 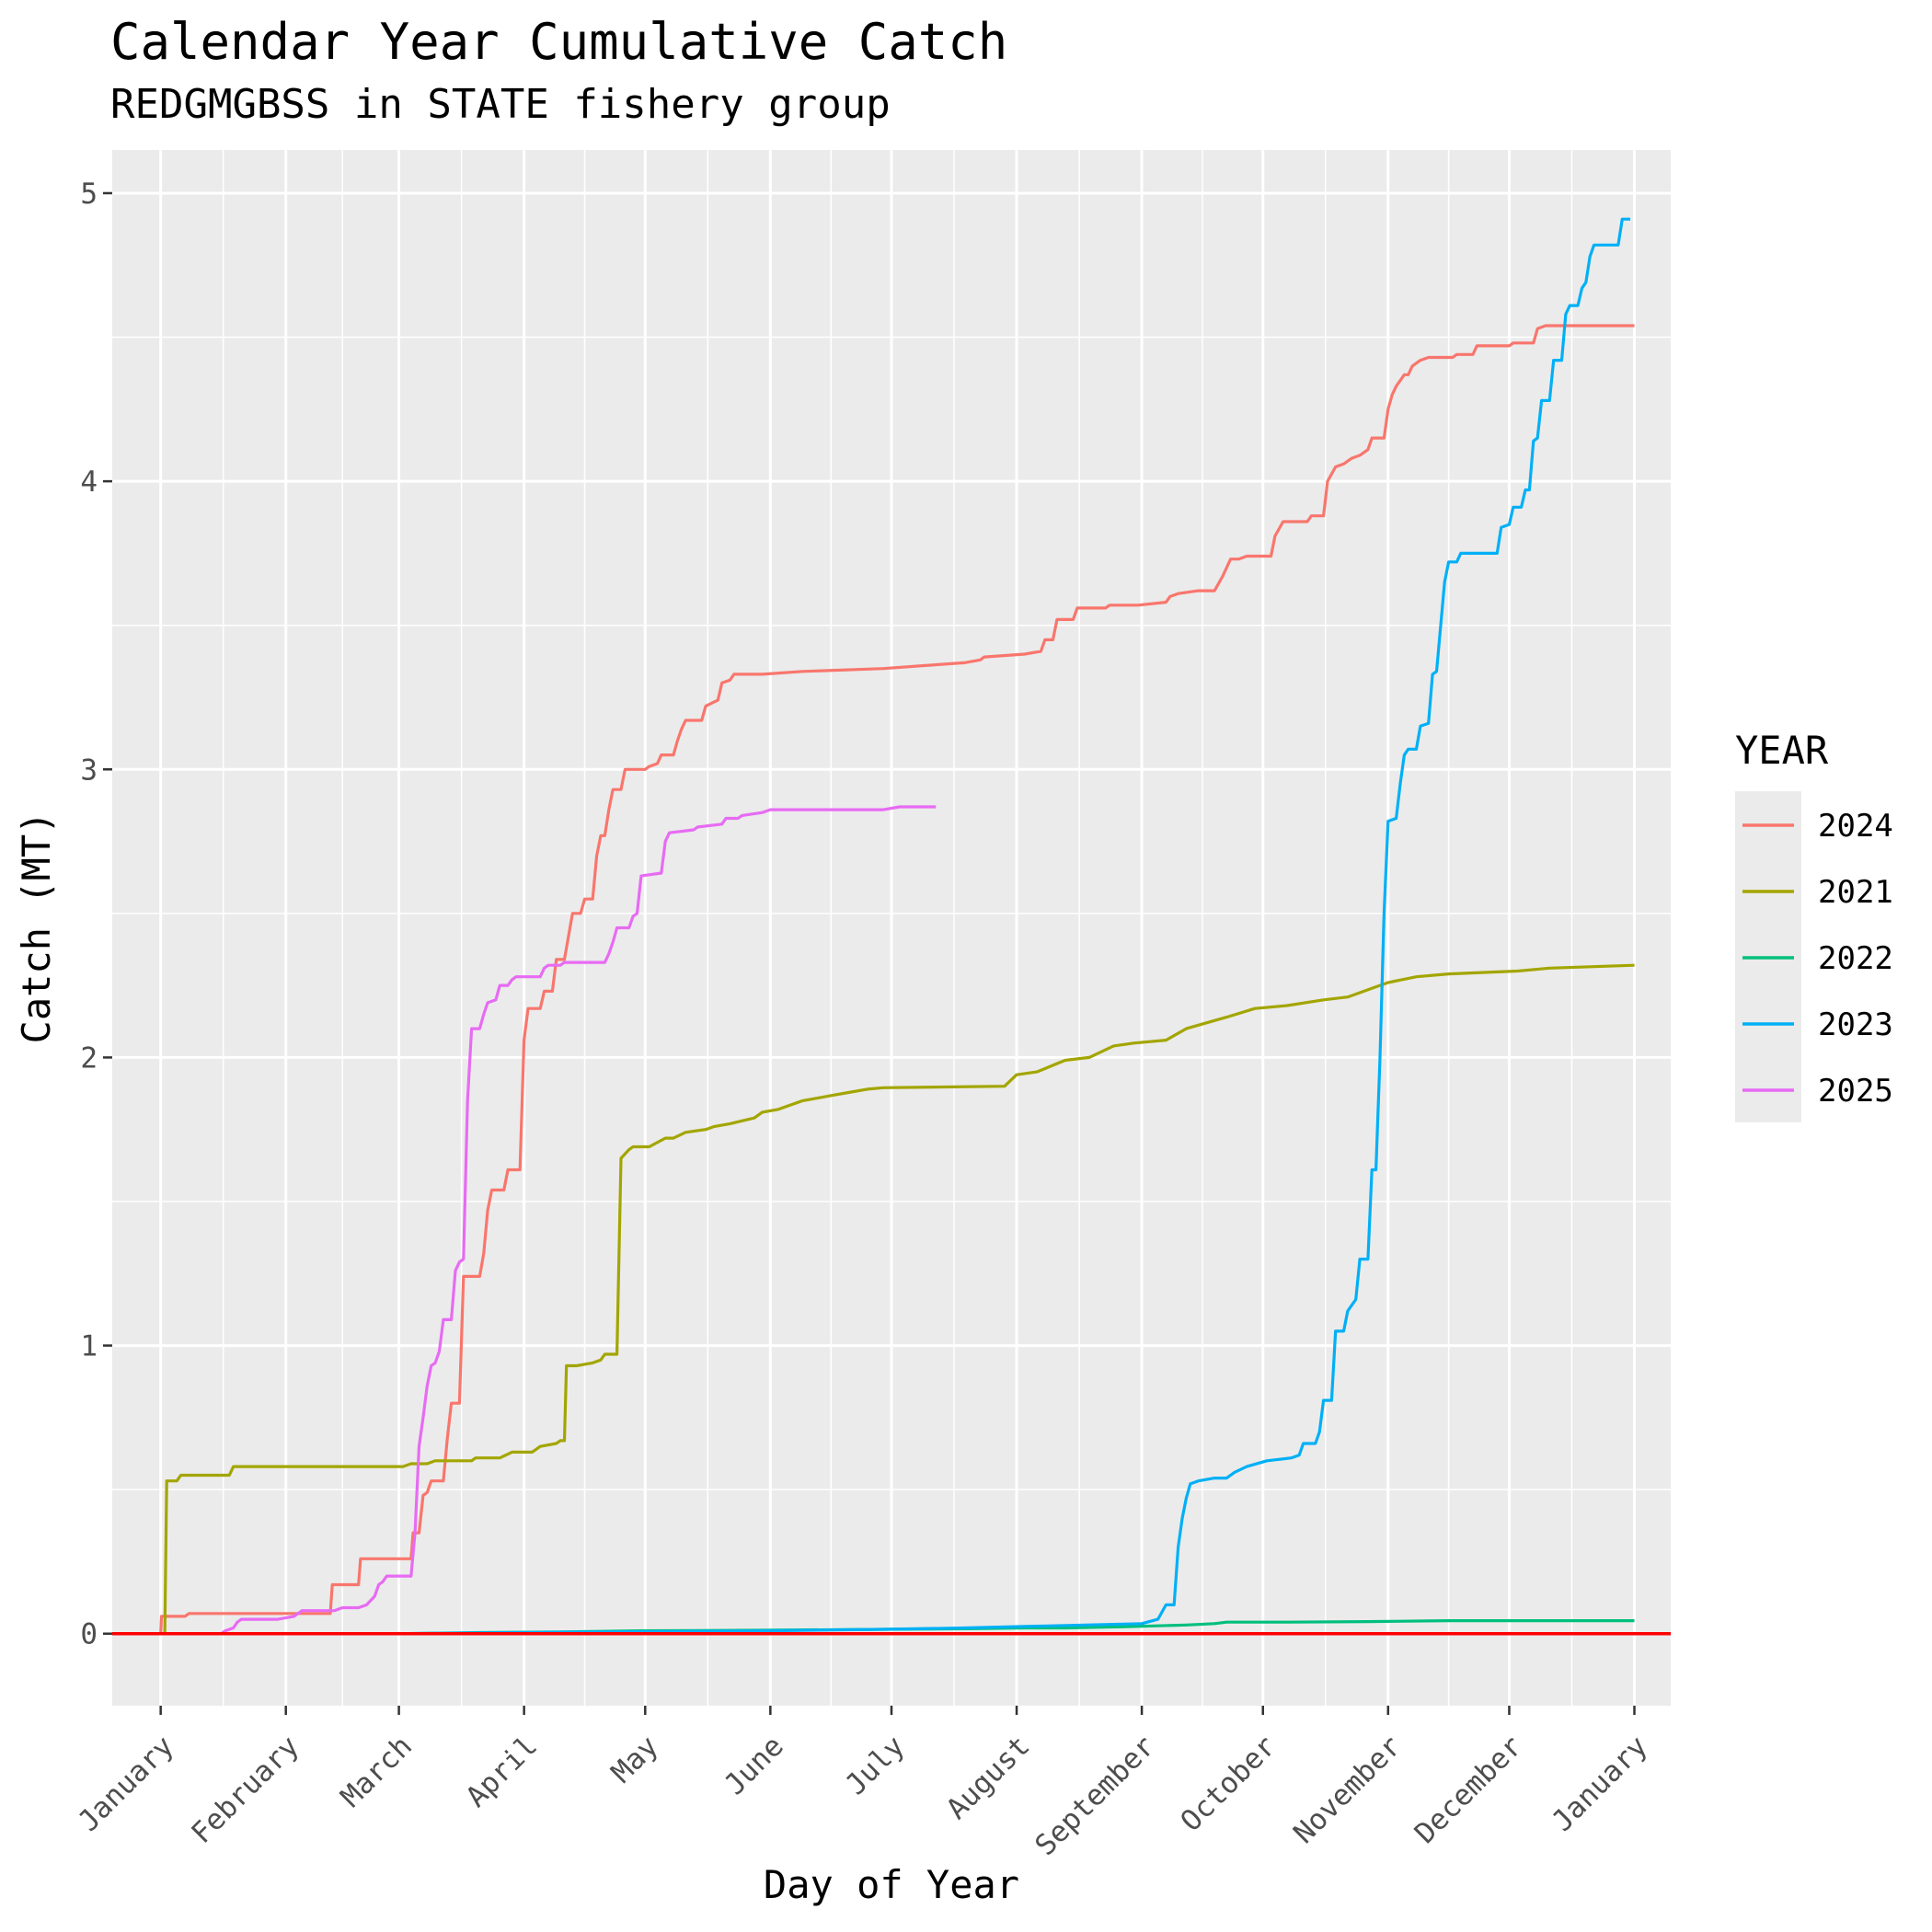 I want to click on x-tick-label: December, so click(x=1469, y=1790).